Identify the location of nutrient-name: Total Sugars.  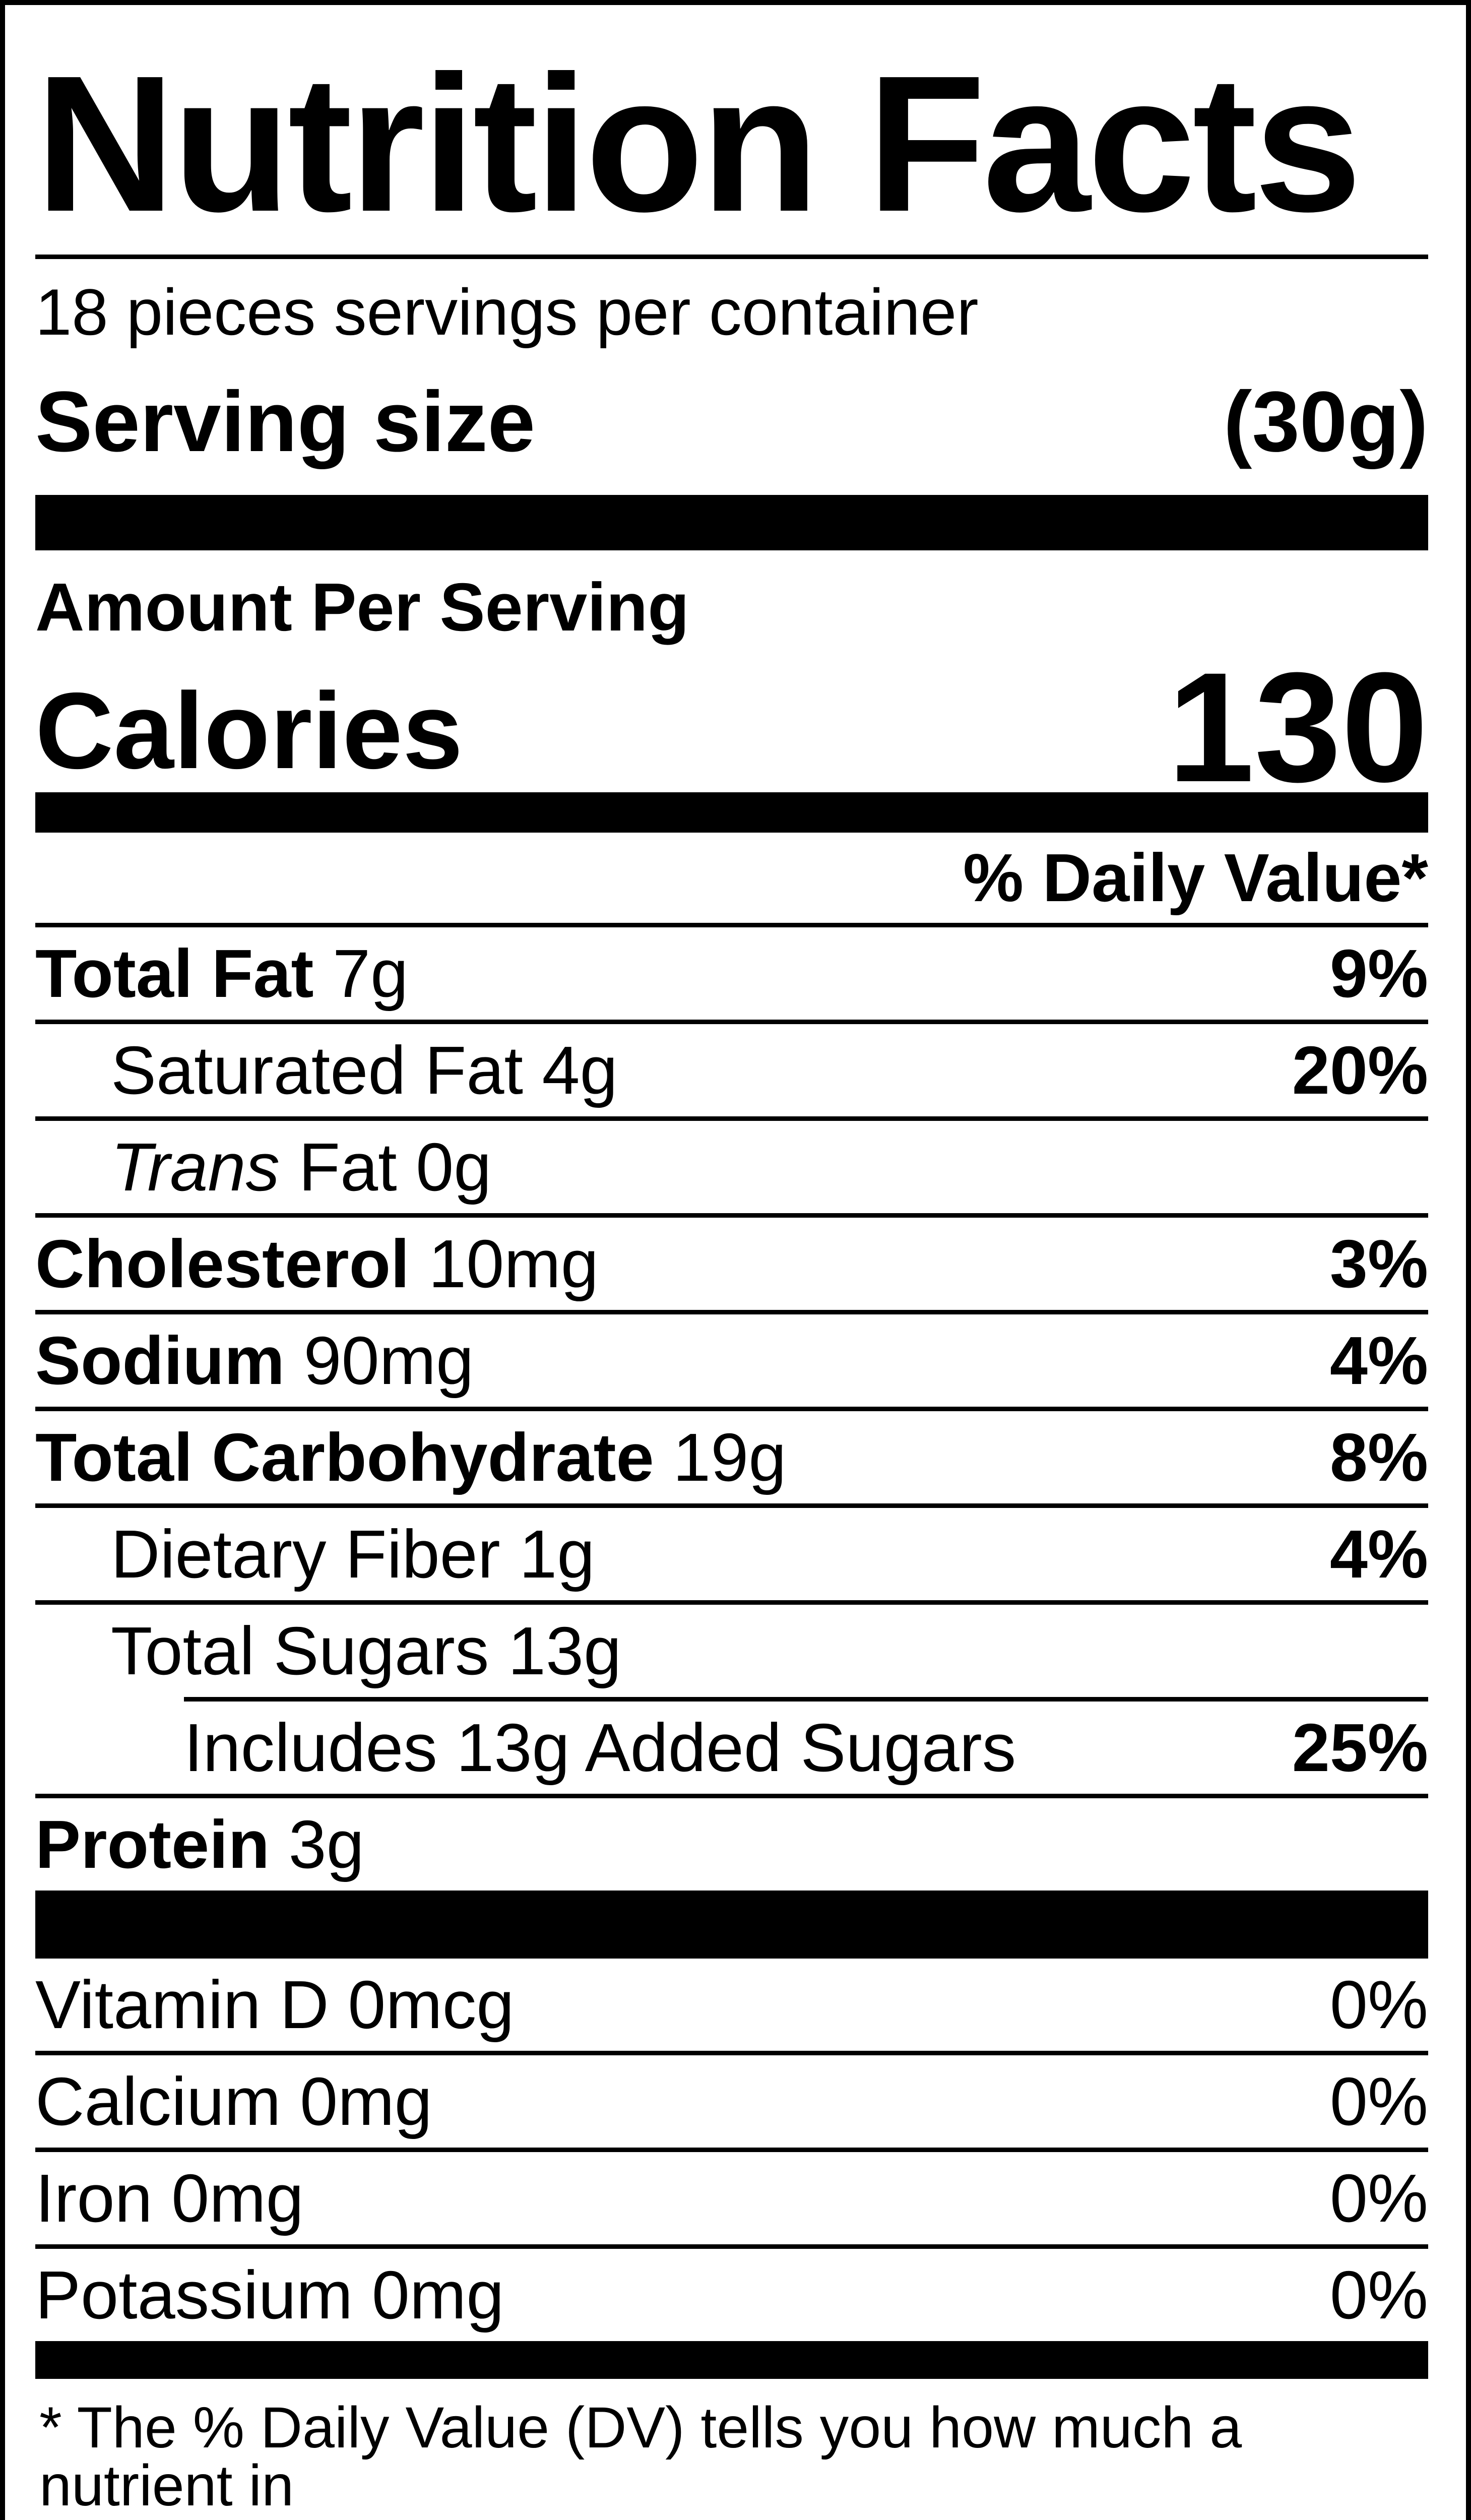
(300, 1651).